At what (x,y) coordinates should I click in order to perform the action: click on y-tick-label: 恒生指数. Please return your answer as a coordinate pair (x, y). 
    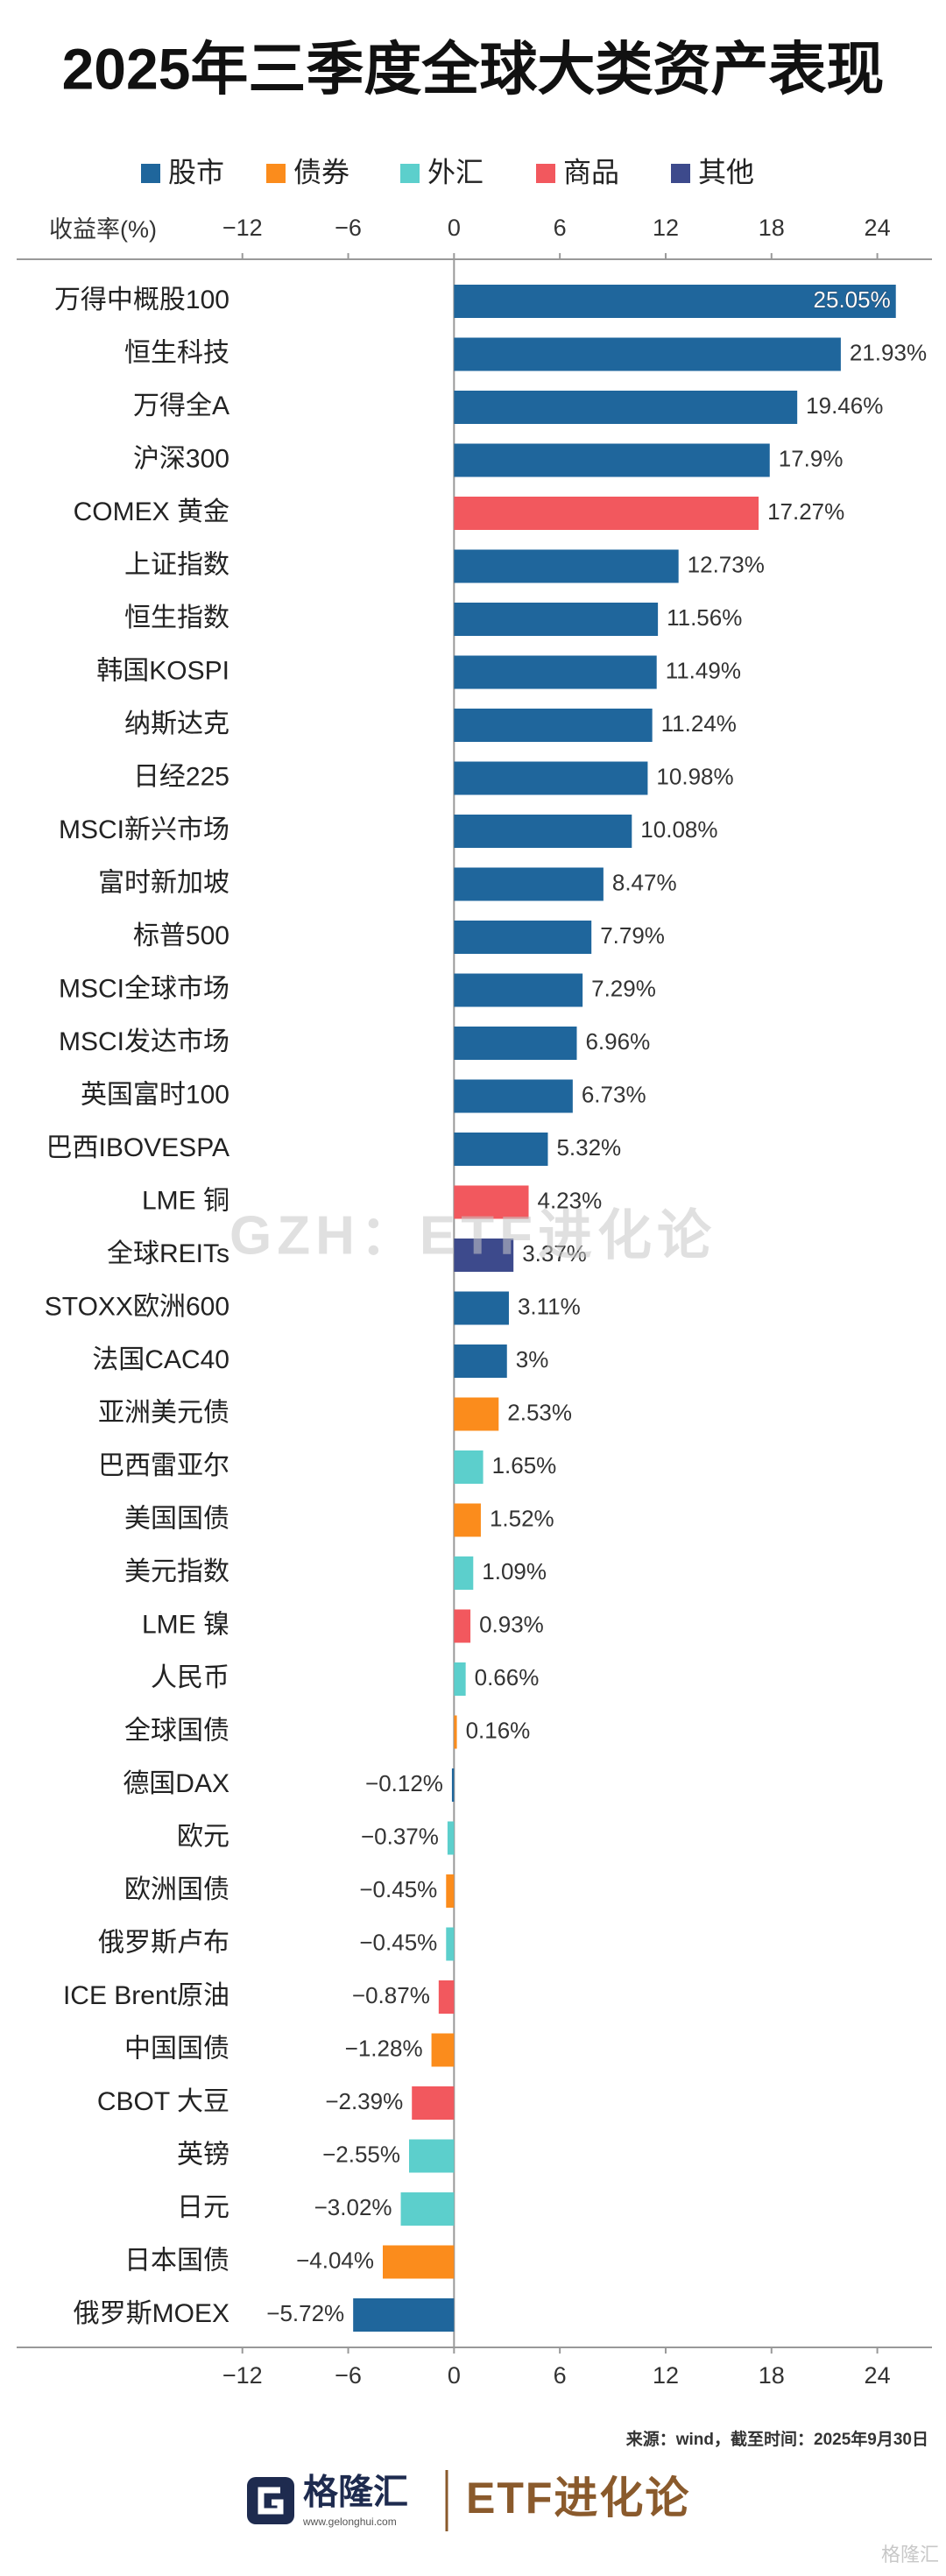
    Looking at the image, I should click on (176, 617).